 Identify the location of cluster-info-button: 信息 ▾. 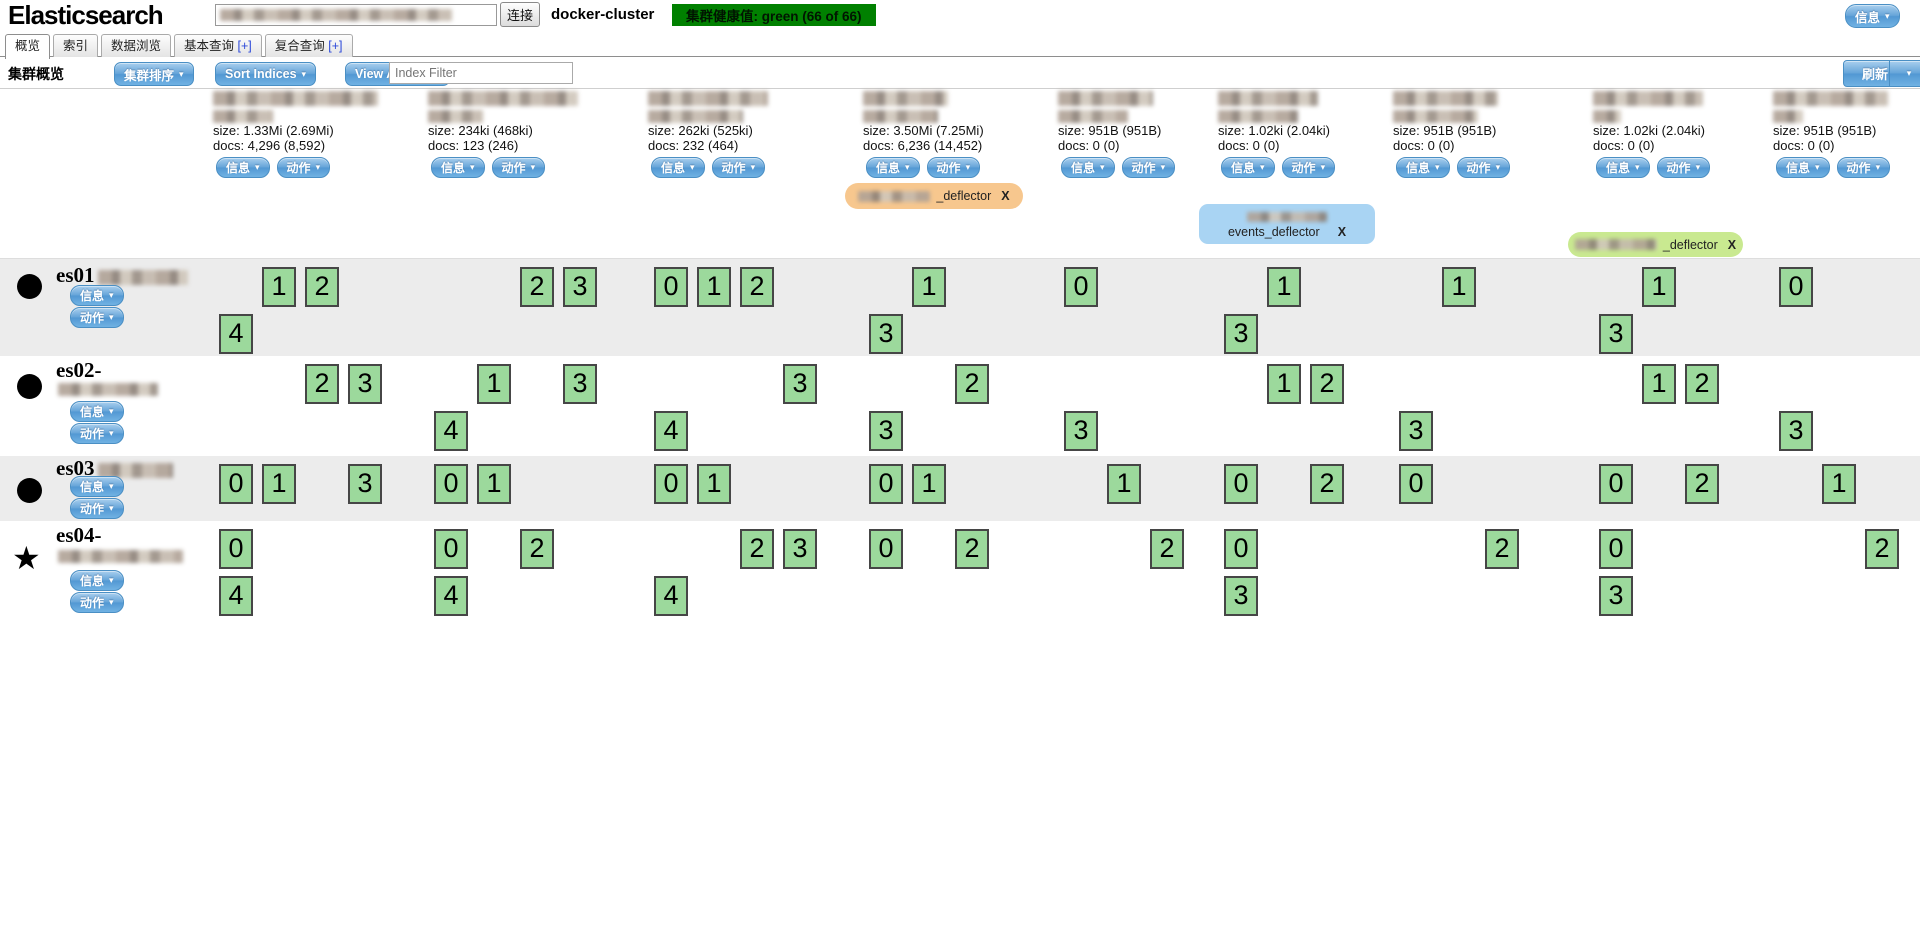
(1872, 16).